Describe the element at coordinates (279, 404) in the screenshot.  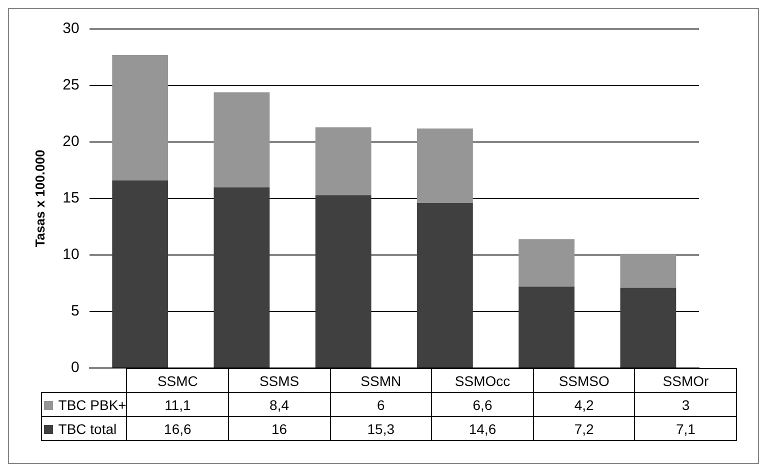
I see `data-label: 8,4` at that location.